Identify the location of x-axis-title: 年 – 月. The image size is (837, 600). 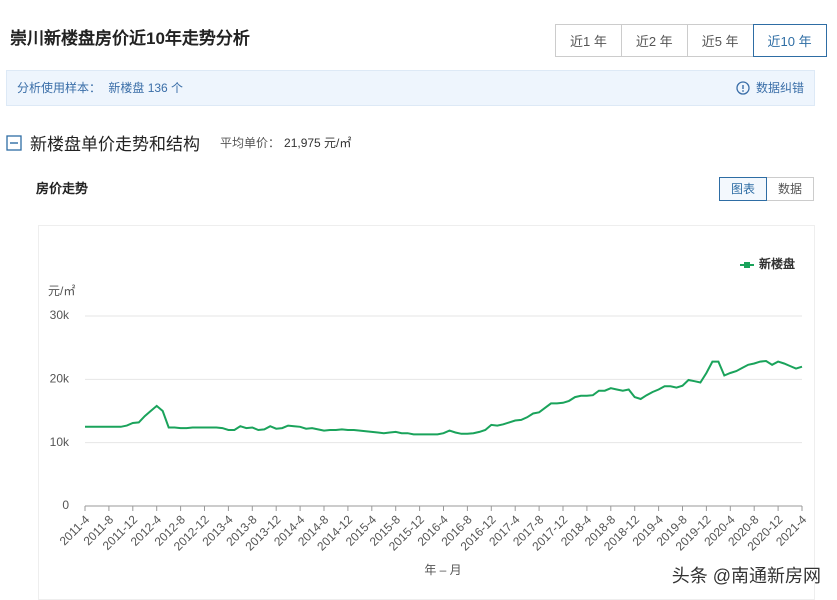
(442, 570).